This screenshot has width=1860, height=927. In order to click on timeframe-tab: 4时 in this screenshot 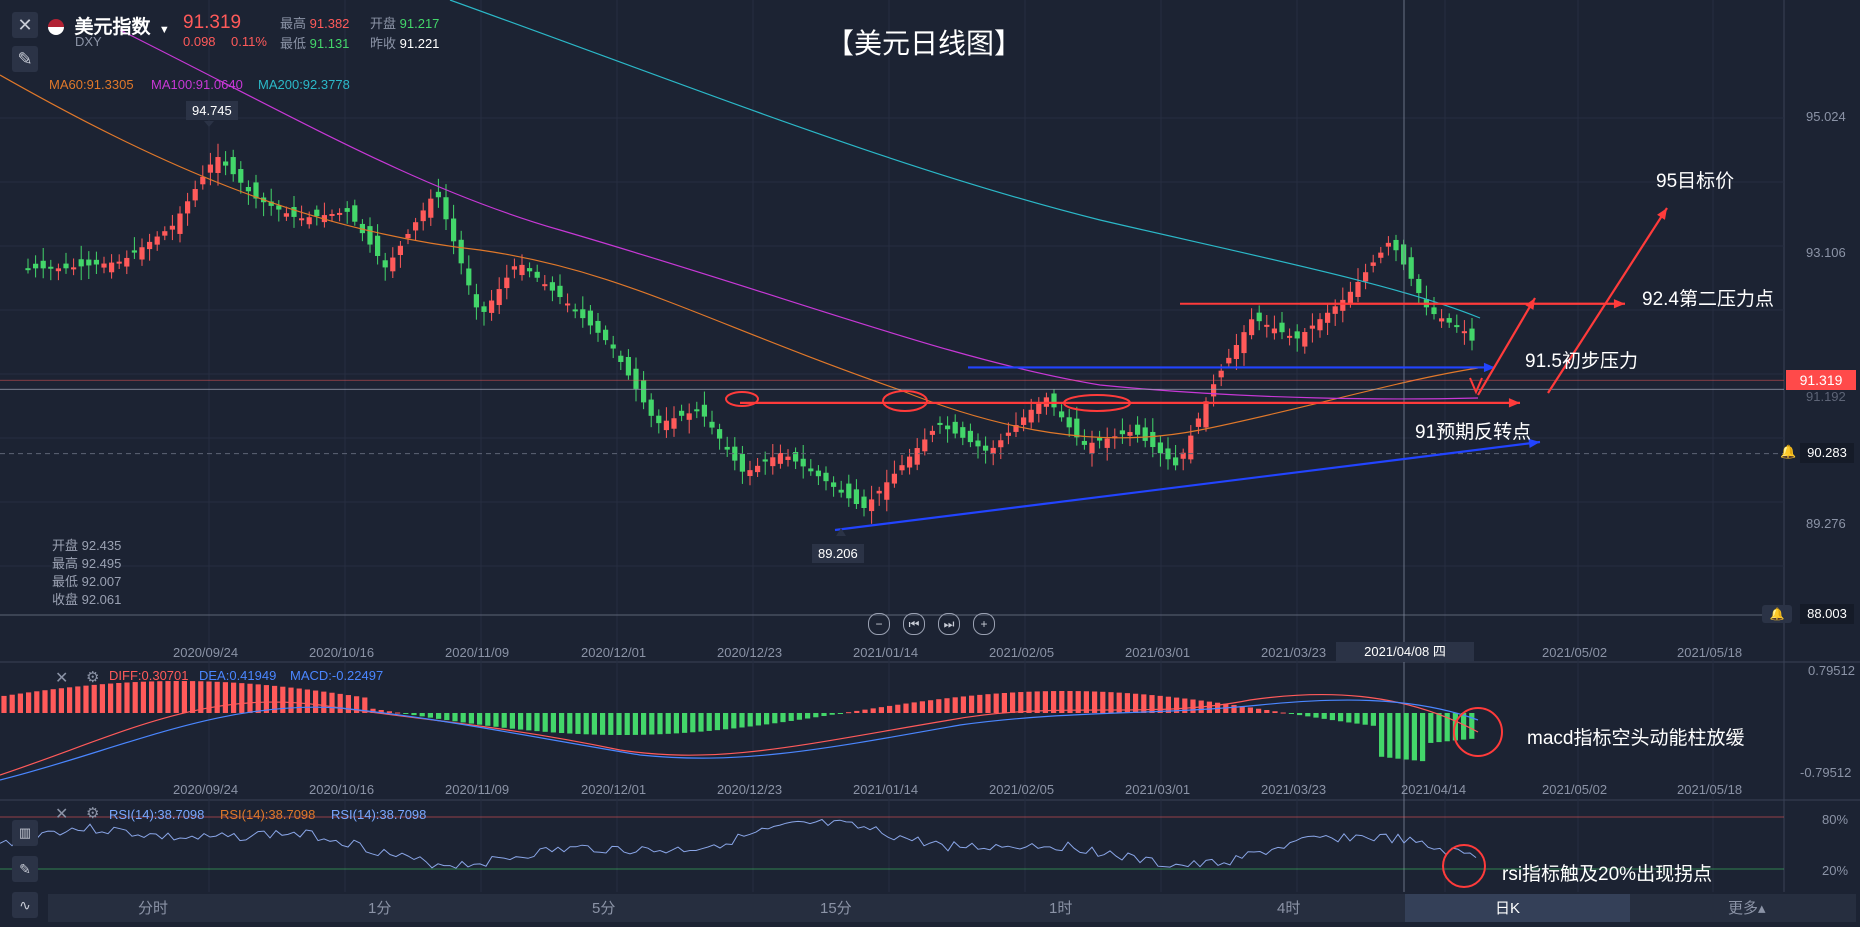, I will do `click(1289, 908)`.